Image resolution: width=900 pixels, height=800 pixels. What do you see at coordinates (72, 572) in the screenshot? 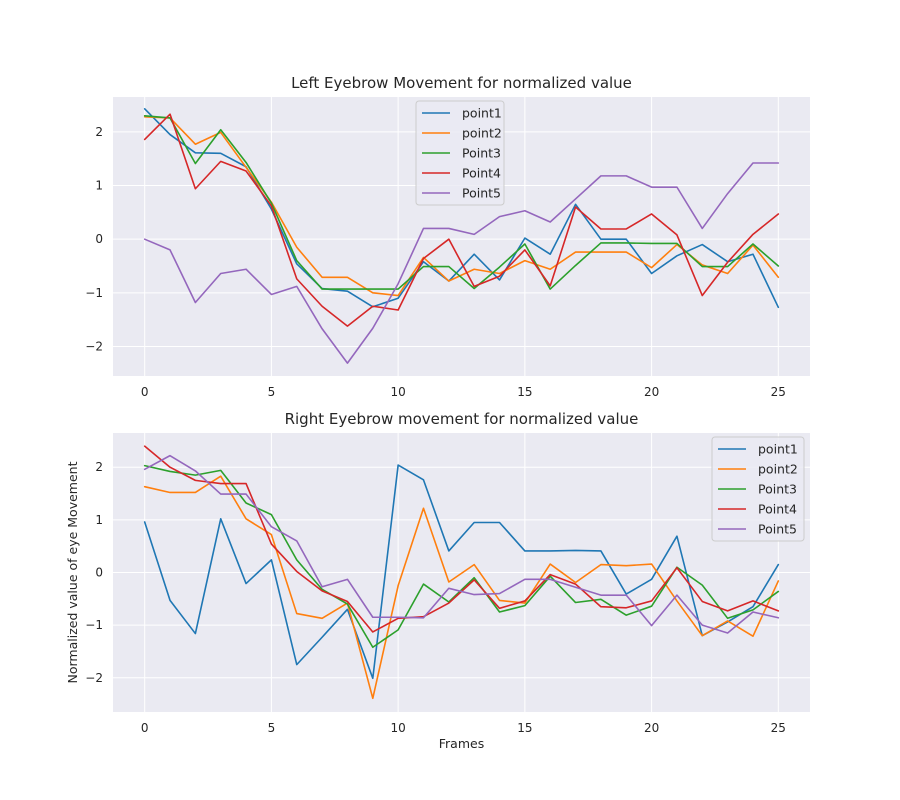
I see `y-axis-label: Normalized value of eye Movement` at bounding box center [72, 572].